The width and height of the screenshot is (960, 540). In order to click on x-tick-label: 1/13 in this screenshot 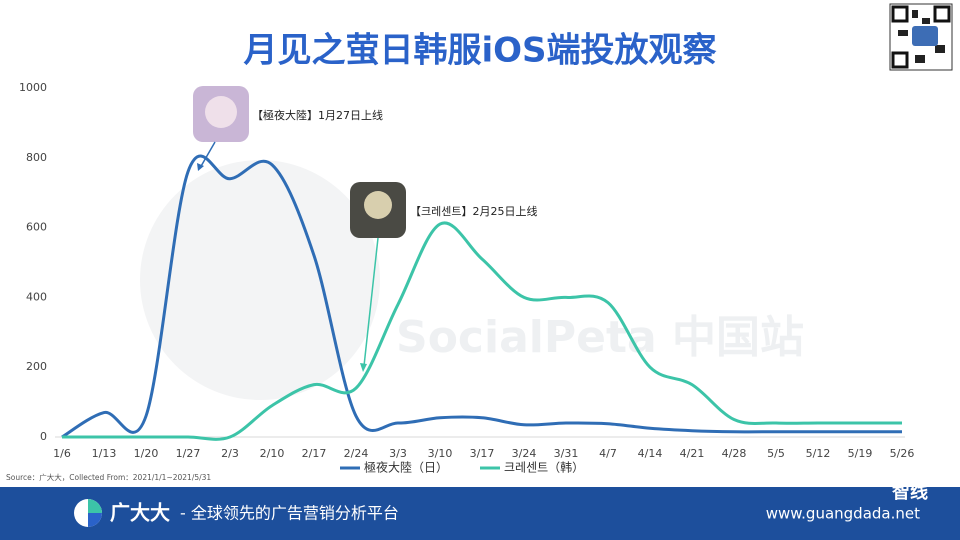, I will do `click(104, 453)`.